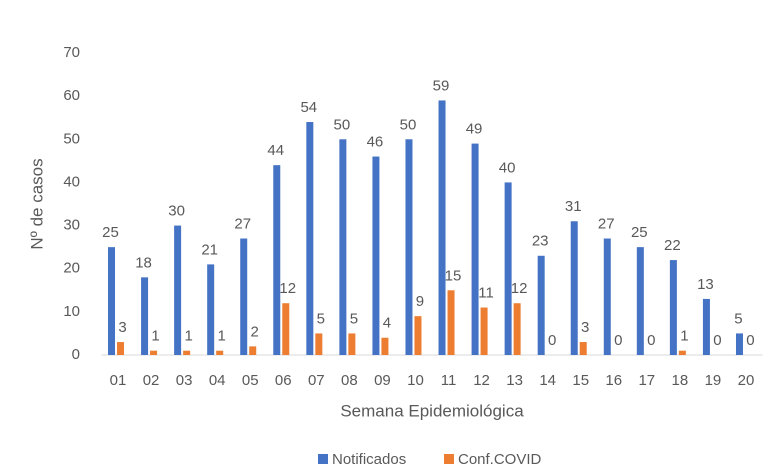 This screenshot has height=470, width=780. What do you see at coordinates (486, 293) in the screenshot?
I see `data-label: 11` at bounding box center [486, 293].